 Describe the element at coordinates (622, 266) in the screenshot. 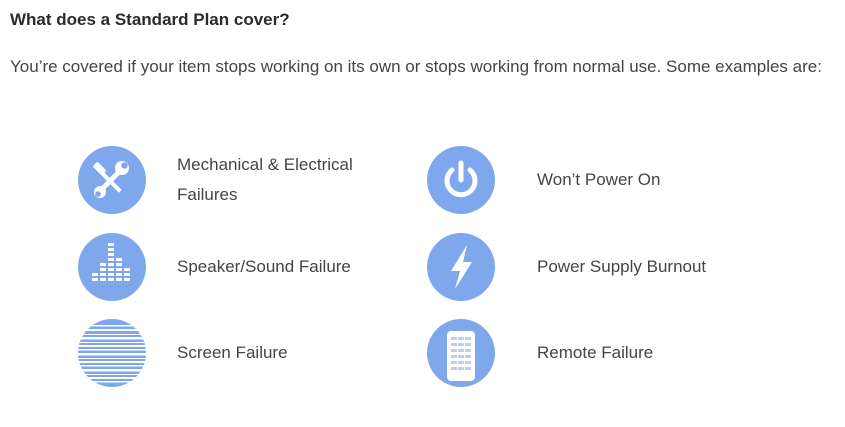

I see `coverage-item-label: Power Supply Burnout` at that location.